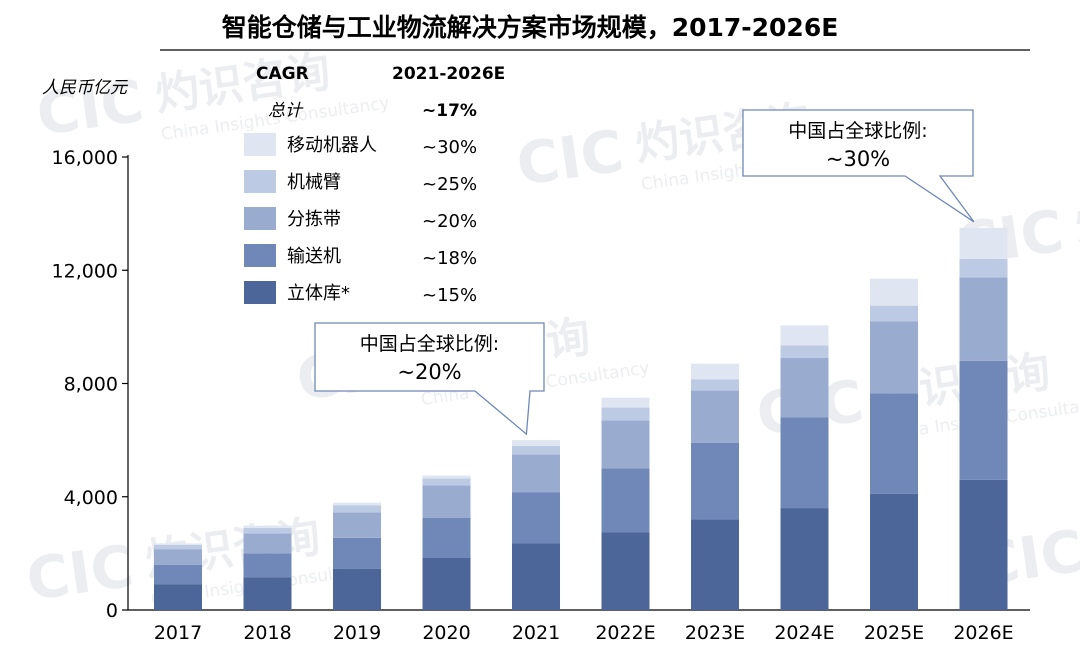 The width and height of the screenshot is (1080, 648). What do you see at coordinates (983, 633) in the screenshot?
I see `x-tick-label: 2026E` at bounding box center [983, 633].